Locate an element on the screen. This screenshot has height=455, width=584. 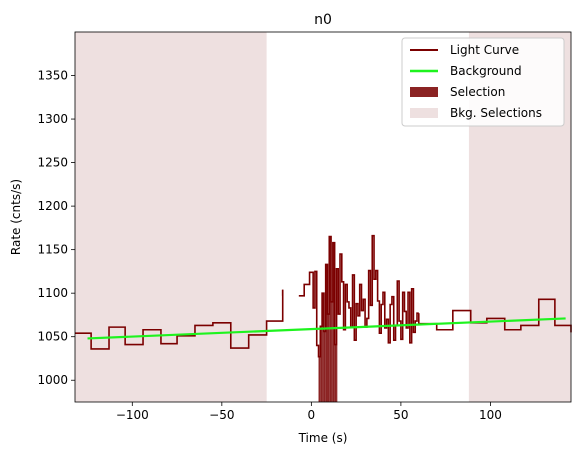
light-curve-left-segment is located at coordinates (179, 319).